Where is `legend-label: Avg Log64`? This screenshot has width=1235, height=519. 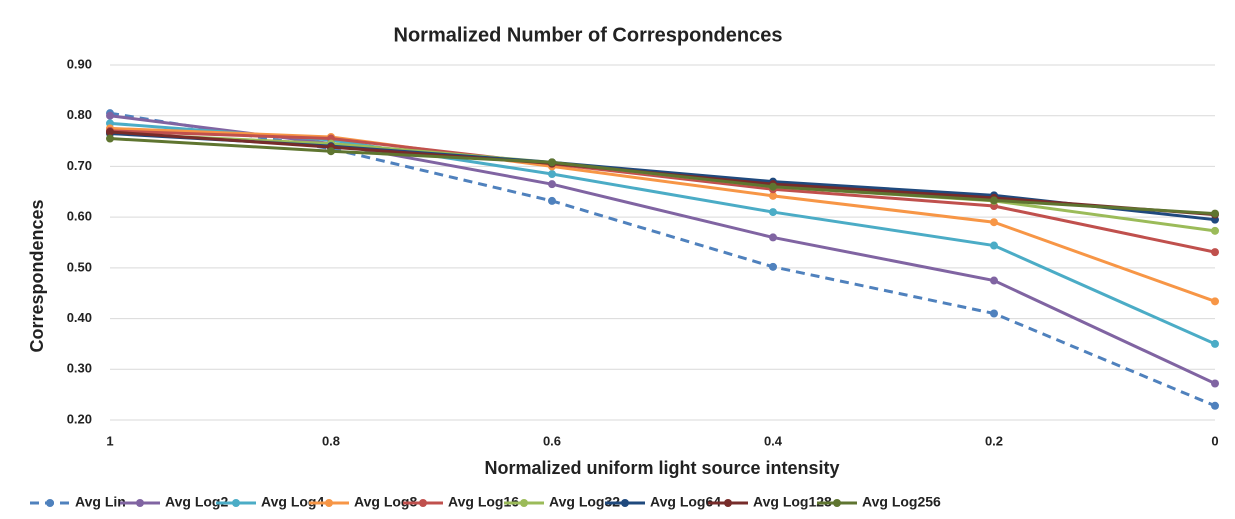 legend-label: Avg Log64 is located at coordinates (685, 502).